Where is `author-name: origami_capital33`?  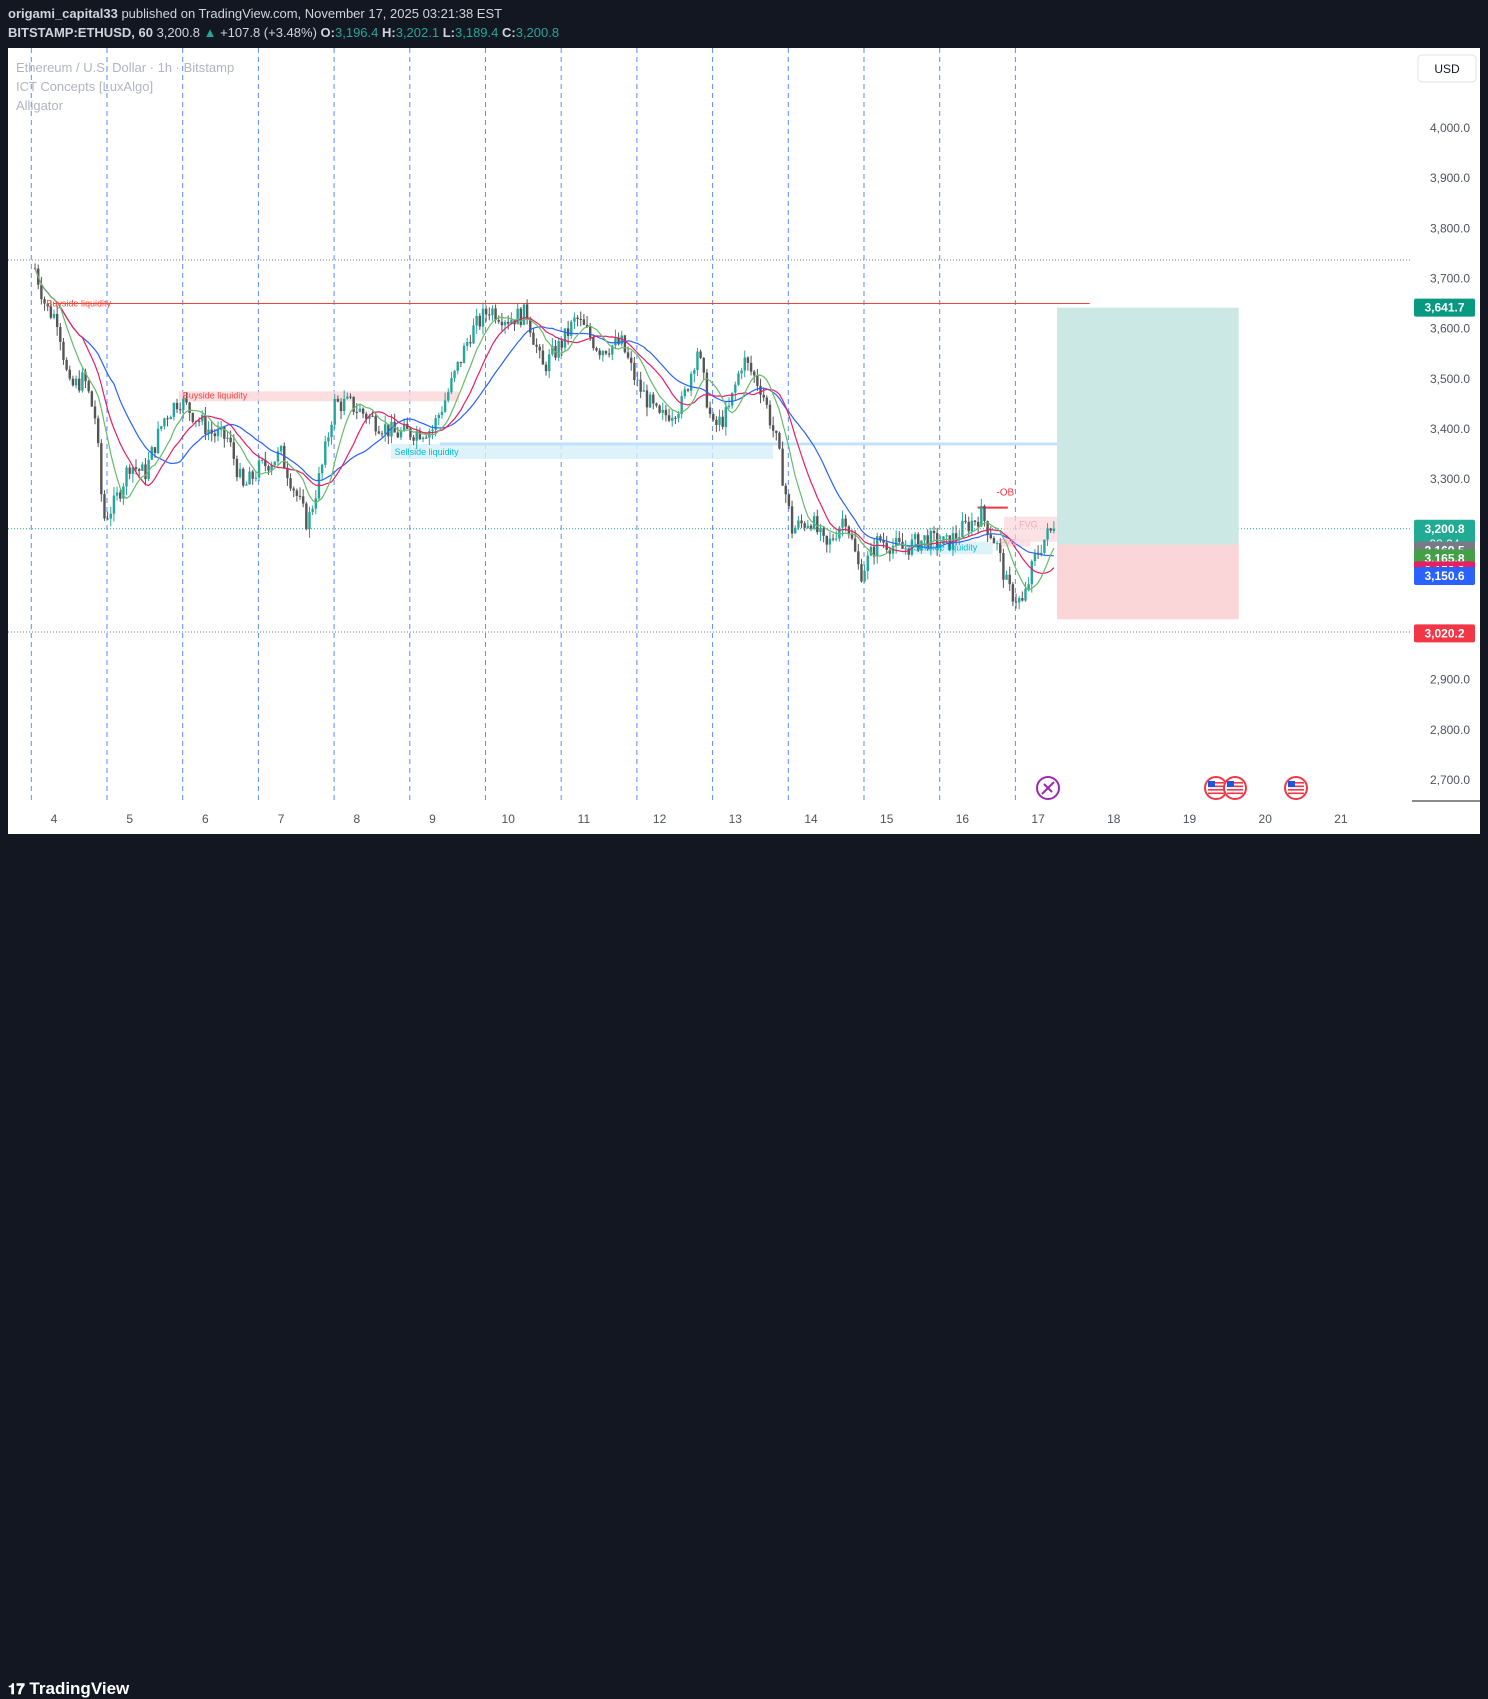 author-name: origami_capital33 is located at coordinates (63, 13).